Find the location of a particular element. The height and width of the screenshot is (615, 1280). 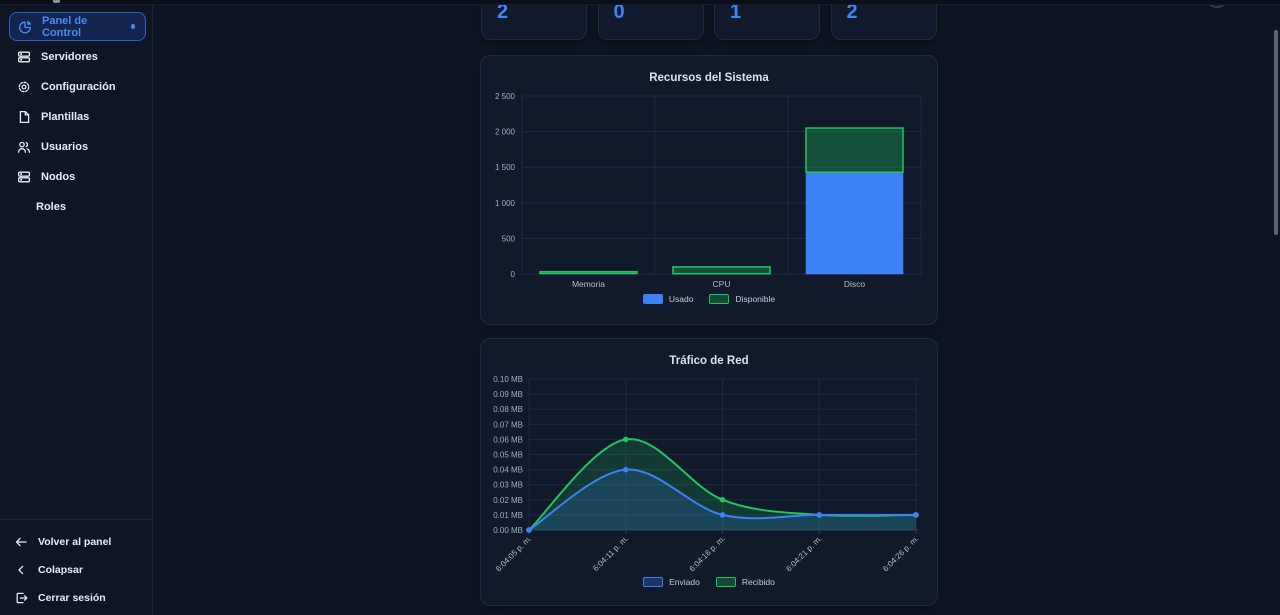

svg-text: 0.09 MB is located at coordinates (508, 394).